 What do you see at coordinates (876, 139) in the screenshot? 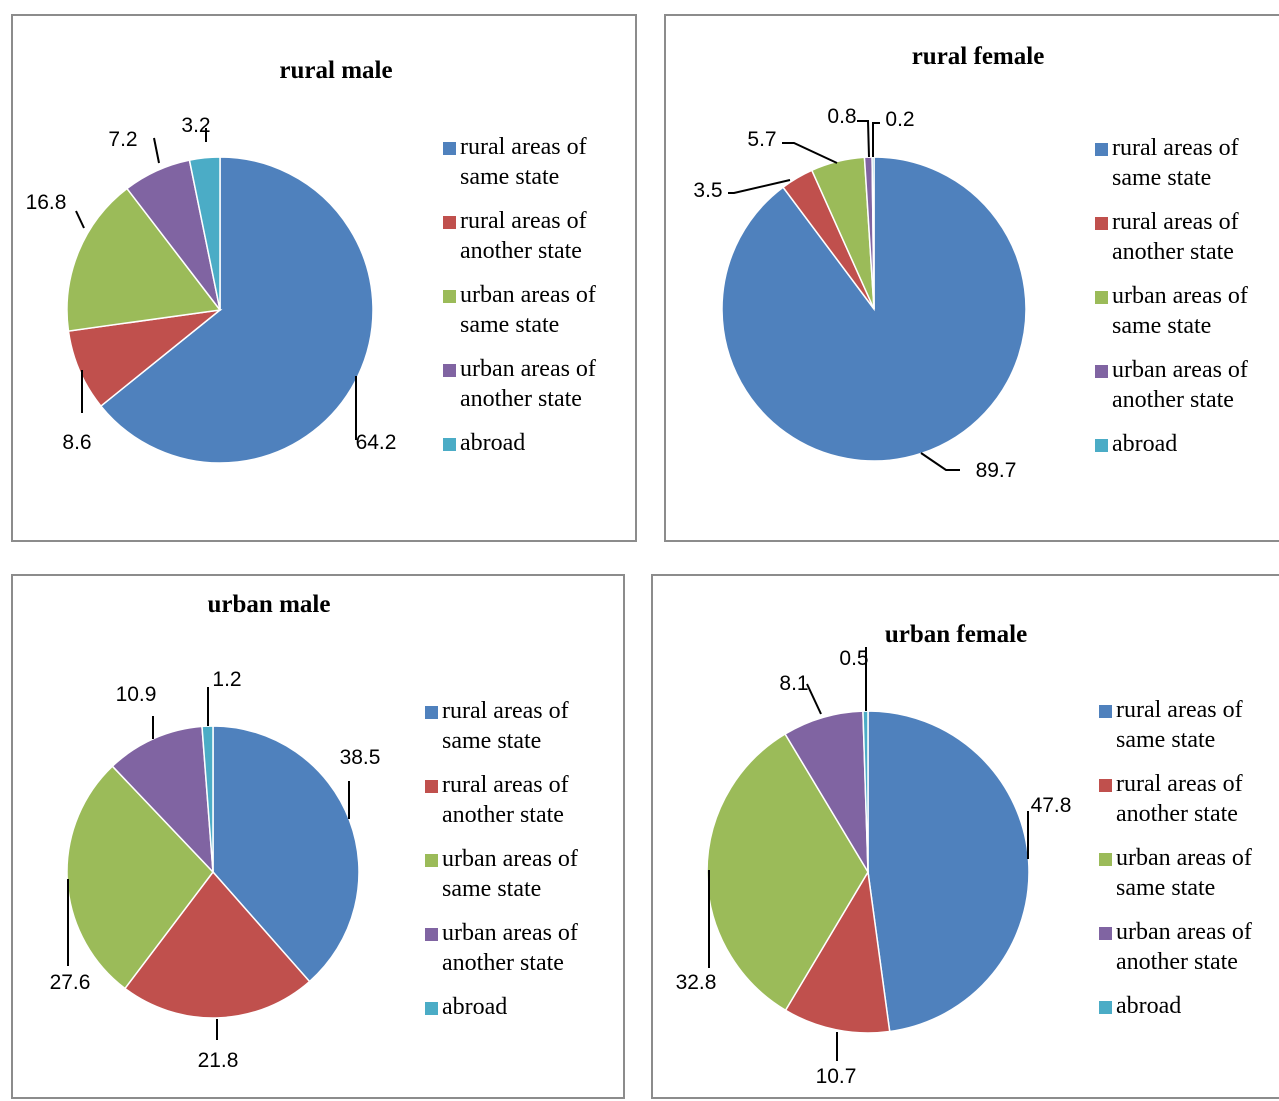
I see `leader-line-abroad` at bounding box center [876, 139].